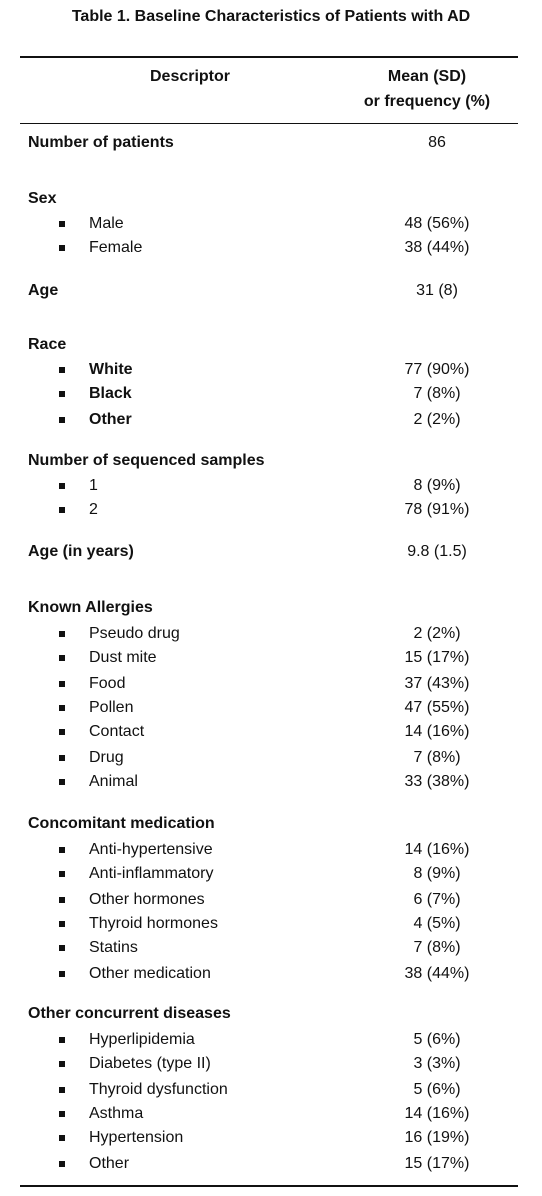  What do you see at coordinates (107, 684) in the screenshot?
I see `row-label: Food` at bounding box center [107, 684].